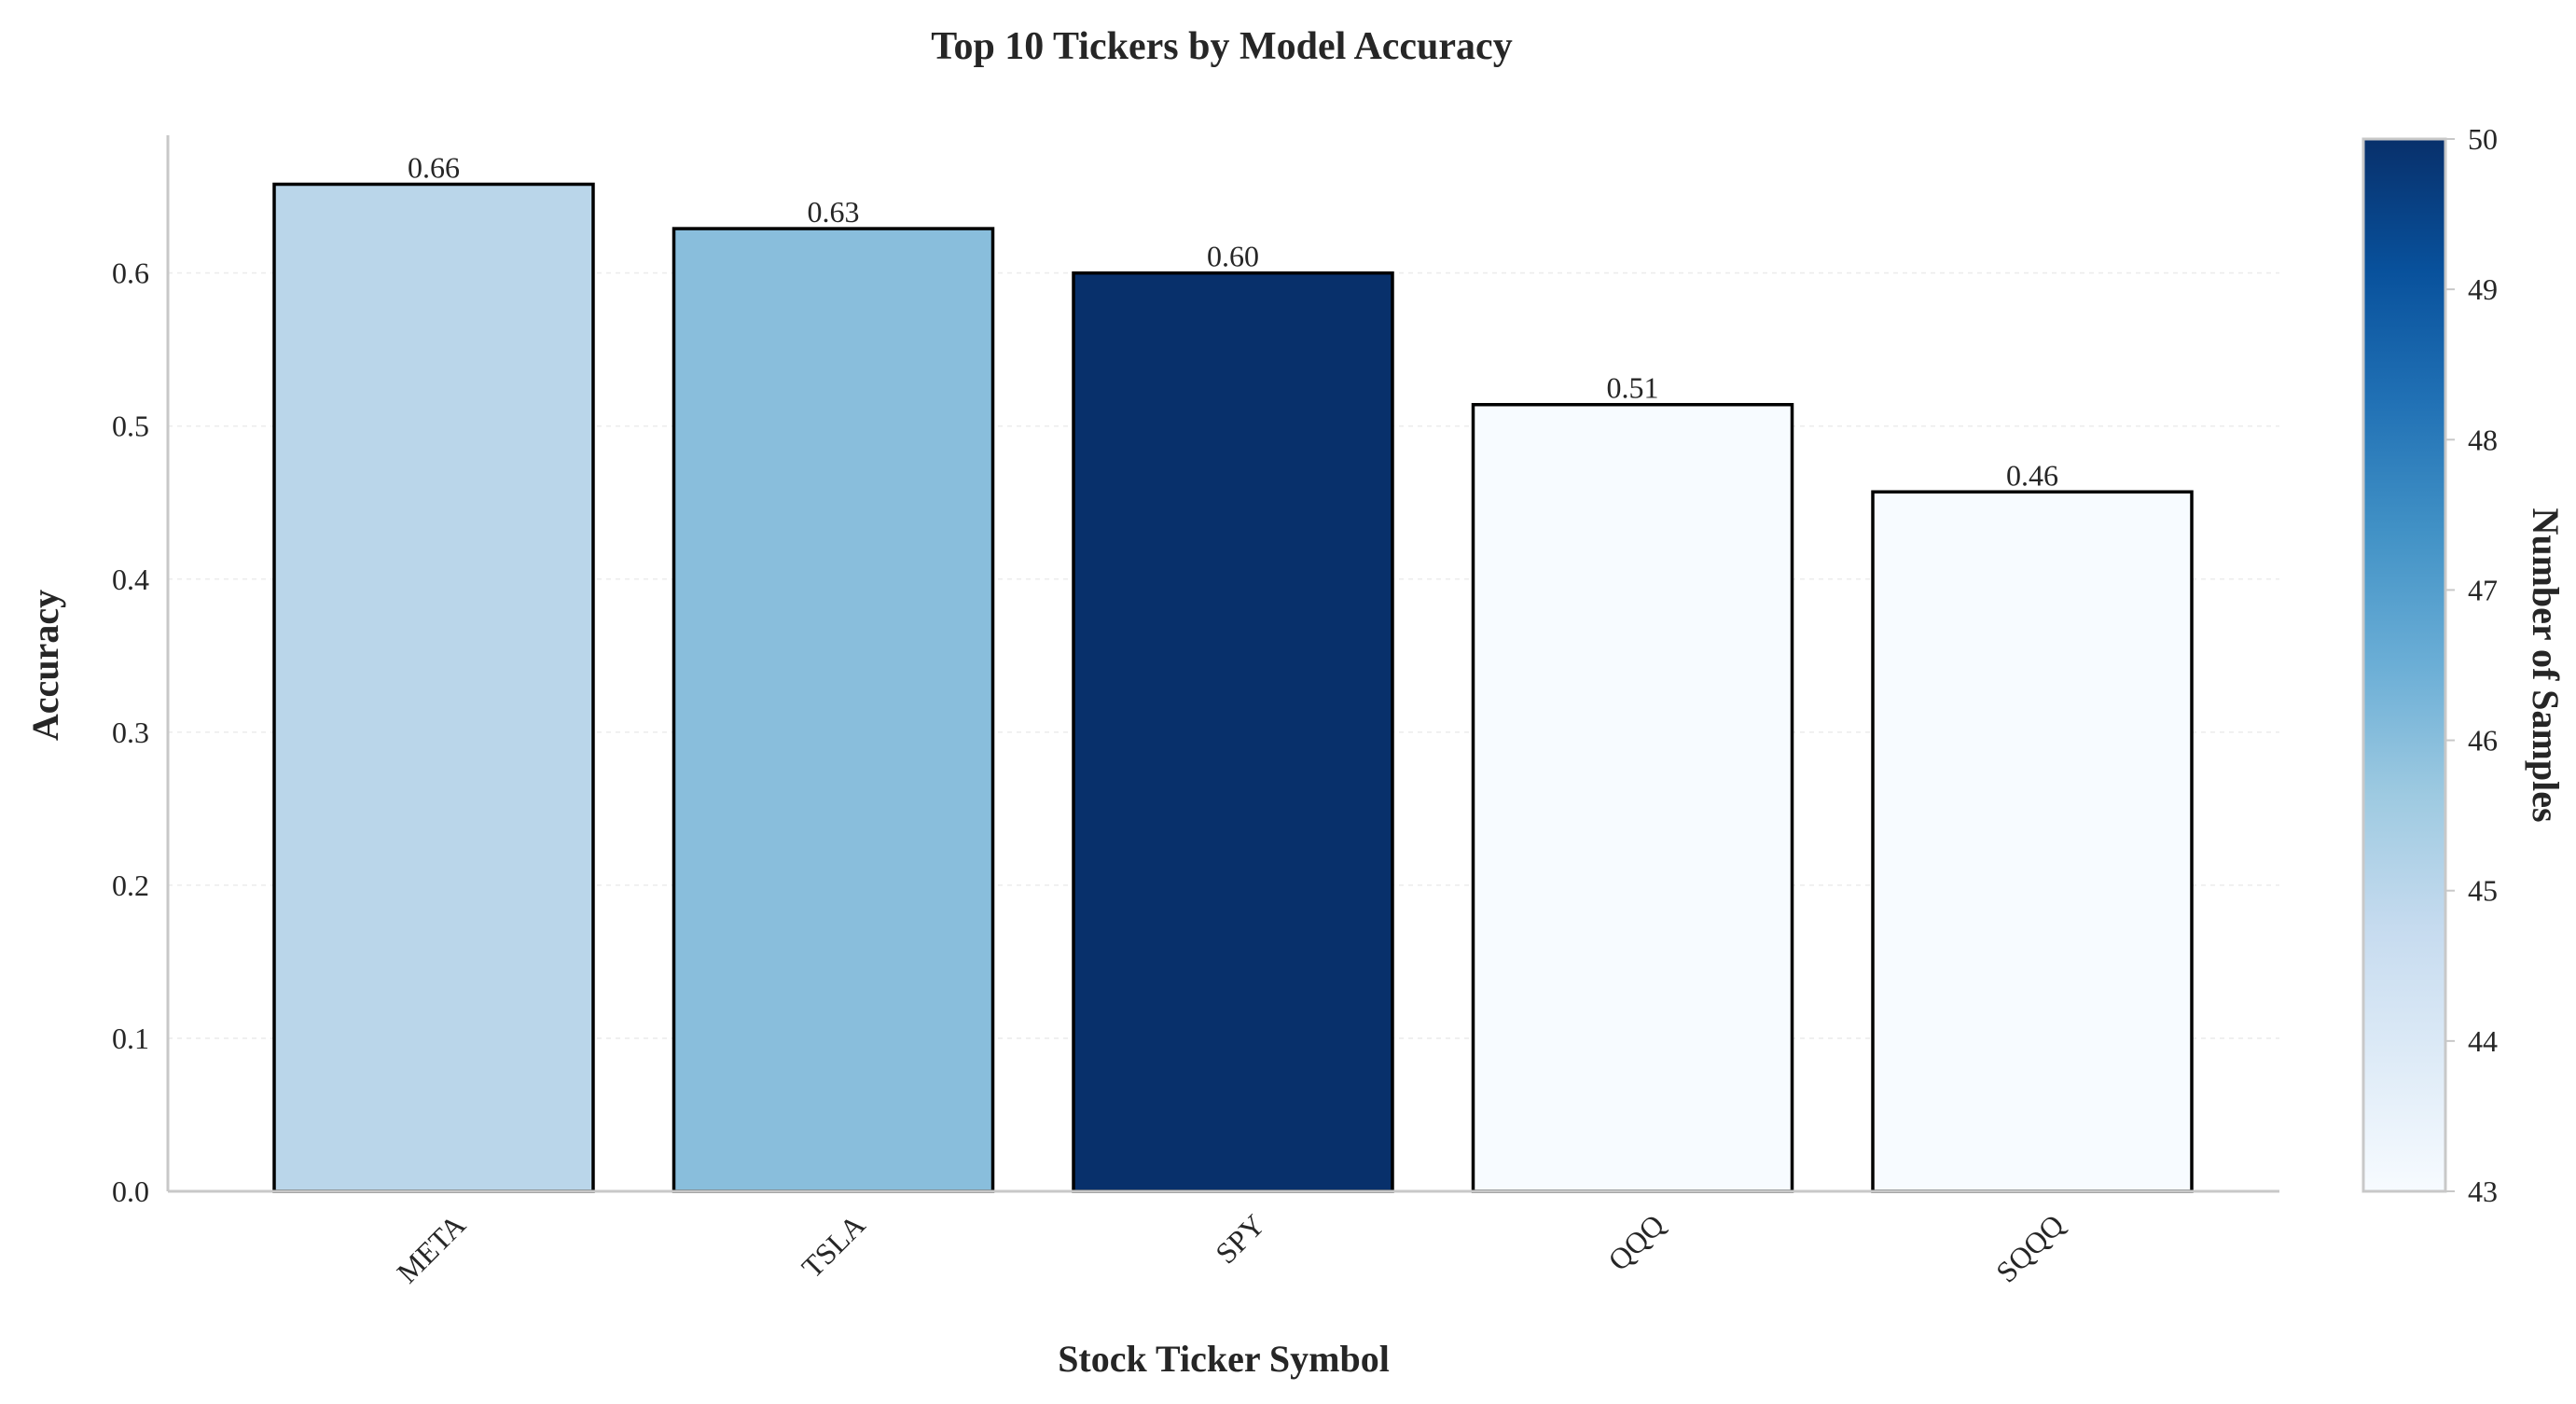 The height and width of the screenshot is (1404, 2576). Describe the element at coordinates (1240, 1238) in the screenshot. I see `x-tick-label: SPY` at that location.